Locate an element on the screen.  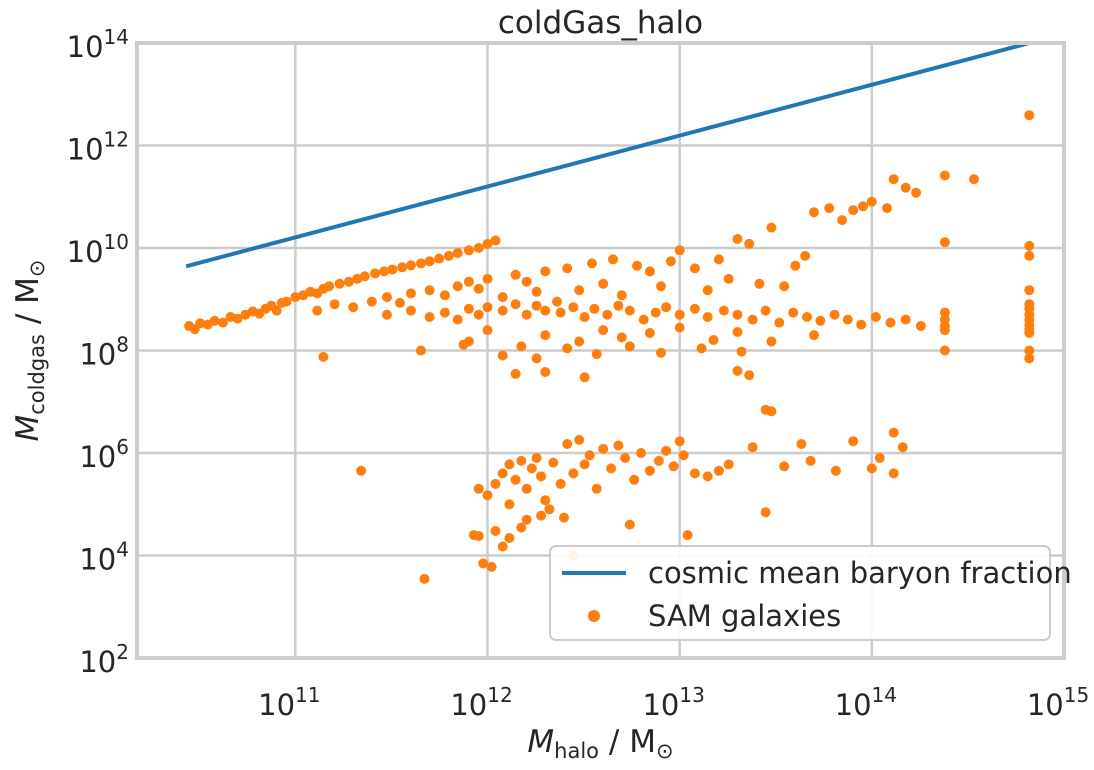
chart-title: coldGas_halo is located at coordinates (600, 23).